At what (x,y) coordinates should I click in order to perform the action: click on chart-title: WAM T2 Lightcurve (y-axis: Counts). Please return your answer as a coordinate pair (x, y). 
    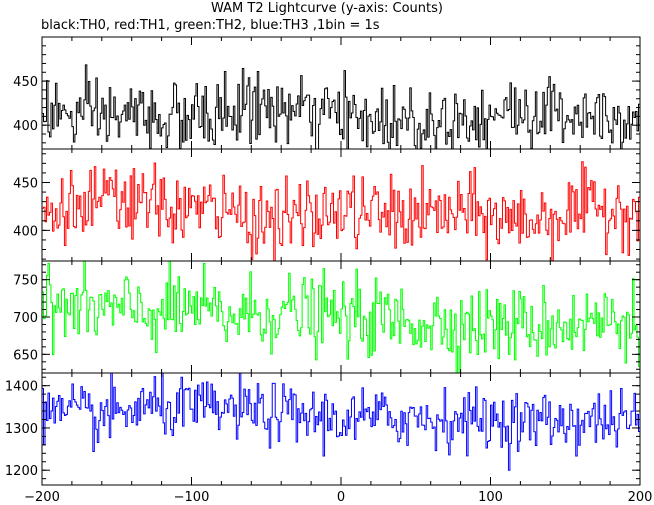
    Looking at the image, I should click on (327, 8).